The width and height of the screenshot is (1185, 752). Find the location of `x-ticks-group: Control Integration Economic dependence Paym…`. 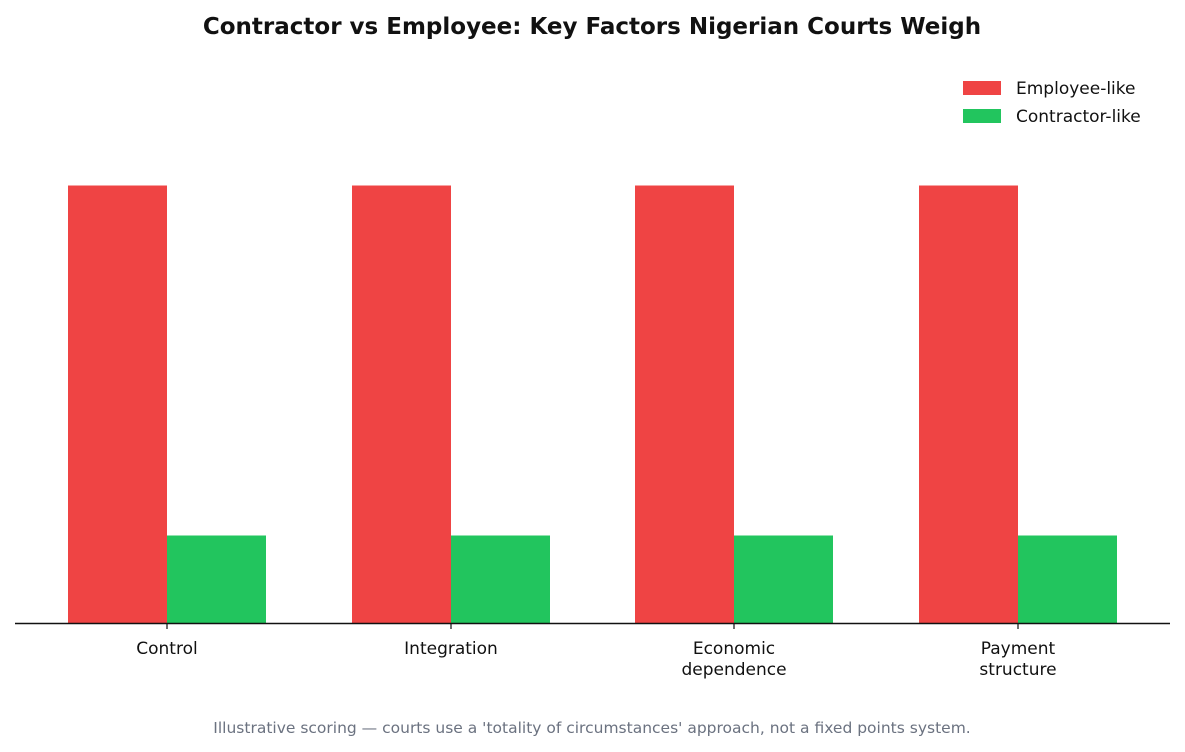

x-ticks-group: Control Integration Economic dependence Paym… is located at coordinates (596, 651).